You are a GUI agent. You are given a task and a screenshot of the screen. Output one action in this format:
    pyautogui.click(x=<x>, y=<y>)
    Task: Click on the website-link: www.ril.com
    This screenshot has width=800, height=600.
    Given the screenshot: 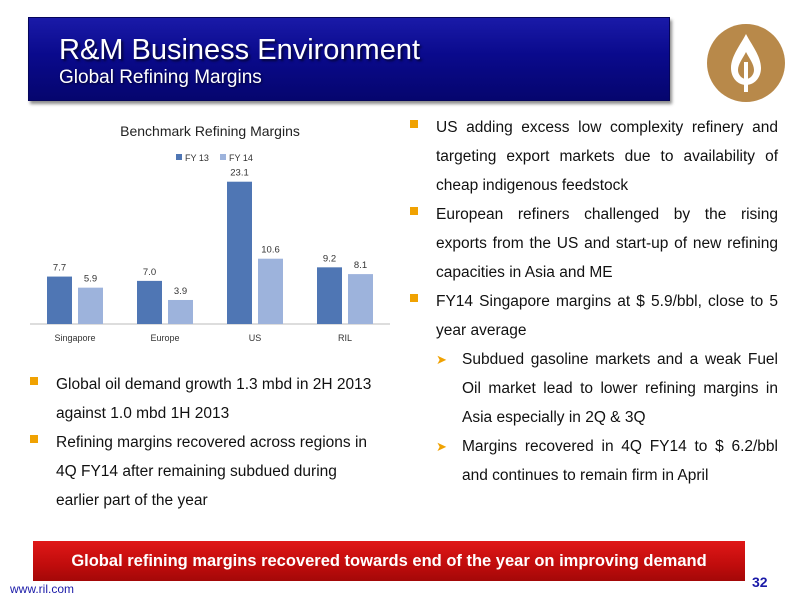 What is the action you would take?
    pyautogui.click(x=42, y=589)
    